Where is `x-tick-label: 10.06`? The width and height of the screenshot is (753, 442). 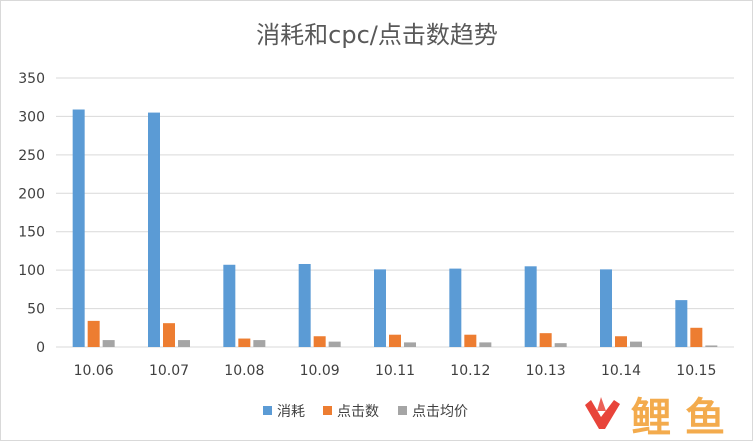 x-tick-label: 10.06 is located at coordinates (94, 371).